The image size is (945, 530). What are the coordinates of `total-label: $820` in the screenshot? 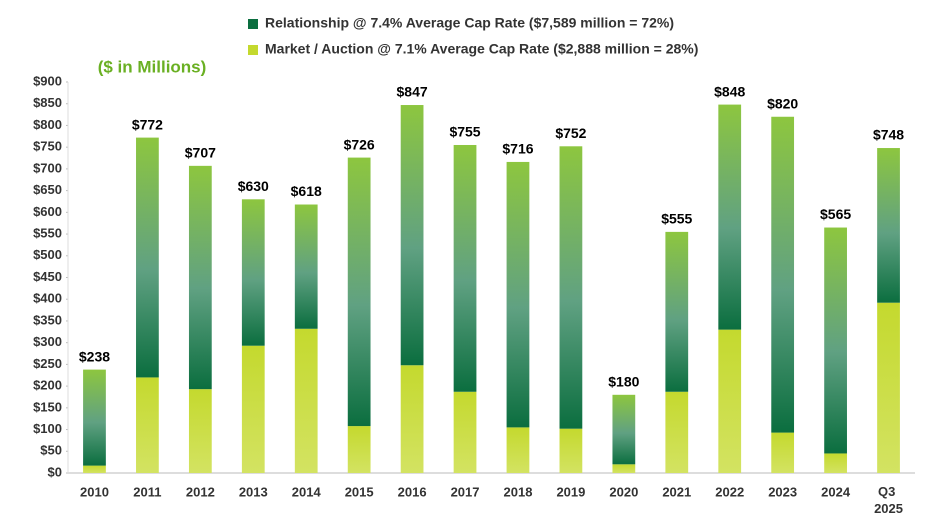 It's located at (782, 103).